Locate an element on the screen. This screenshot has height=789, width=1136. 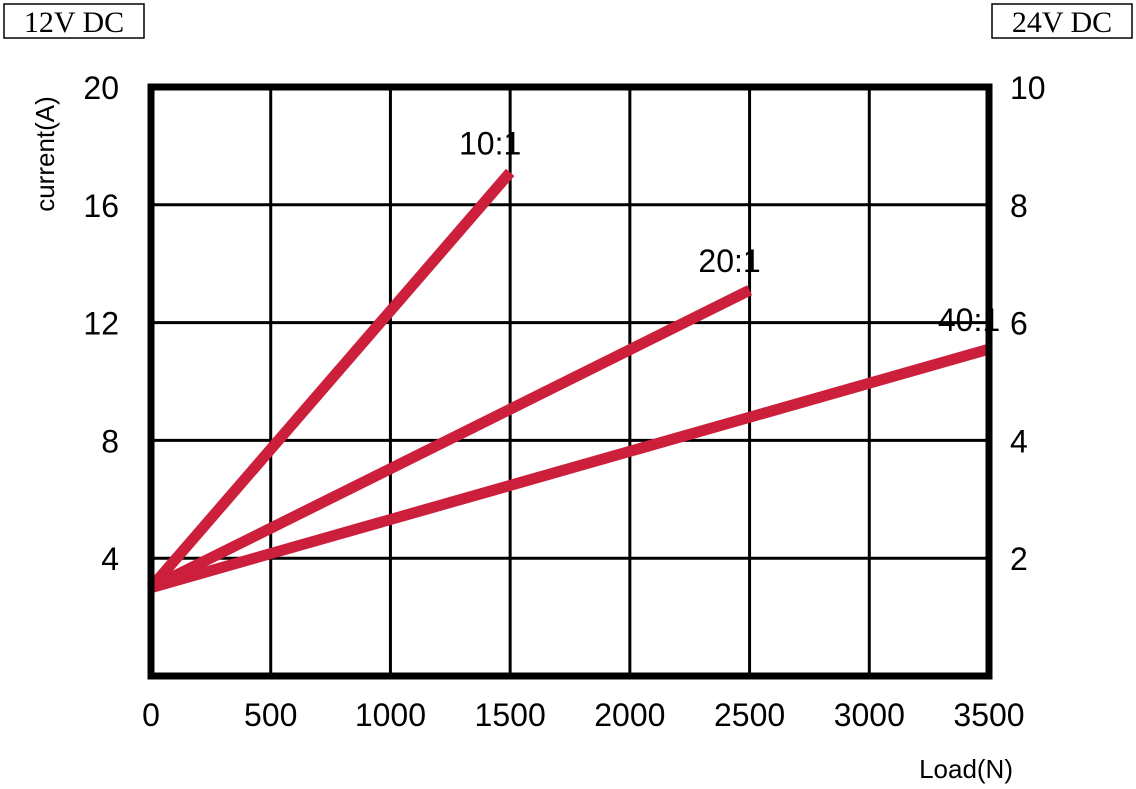
y2-tick-label: 6 is located at coordinates (1019, 324).